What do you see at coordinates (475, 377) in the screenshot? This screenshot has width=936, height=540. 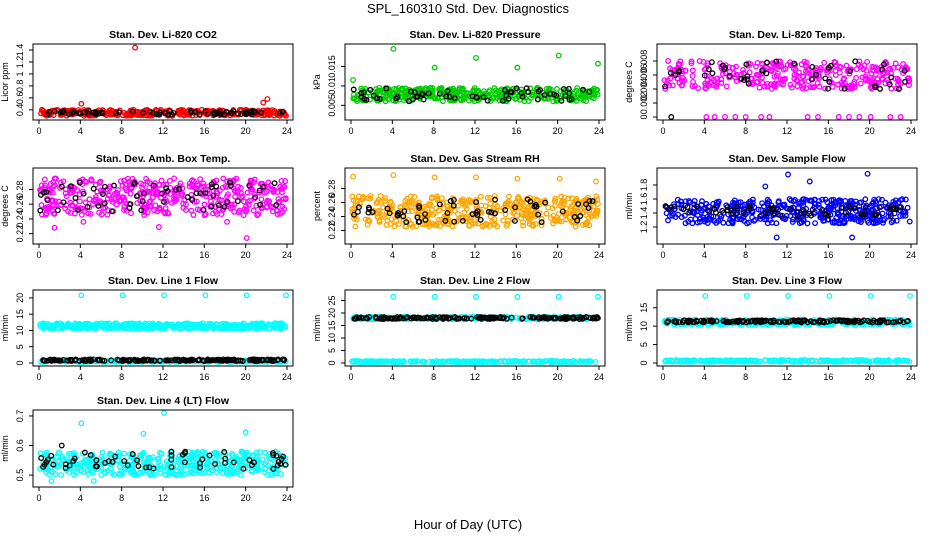 I see `x-tick-label: 12` at bounding box center [475, 377].